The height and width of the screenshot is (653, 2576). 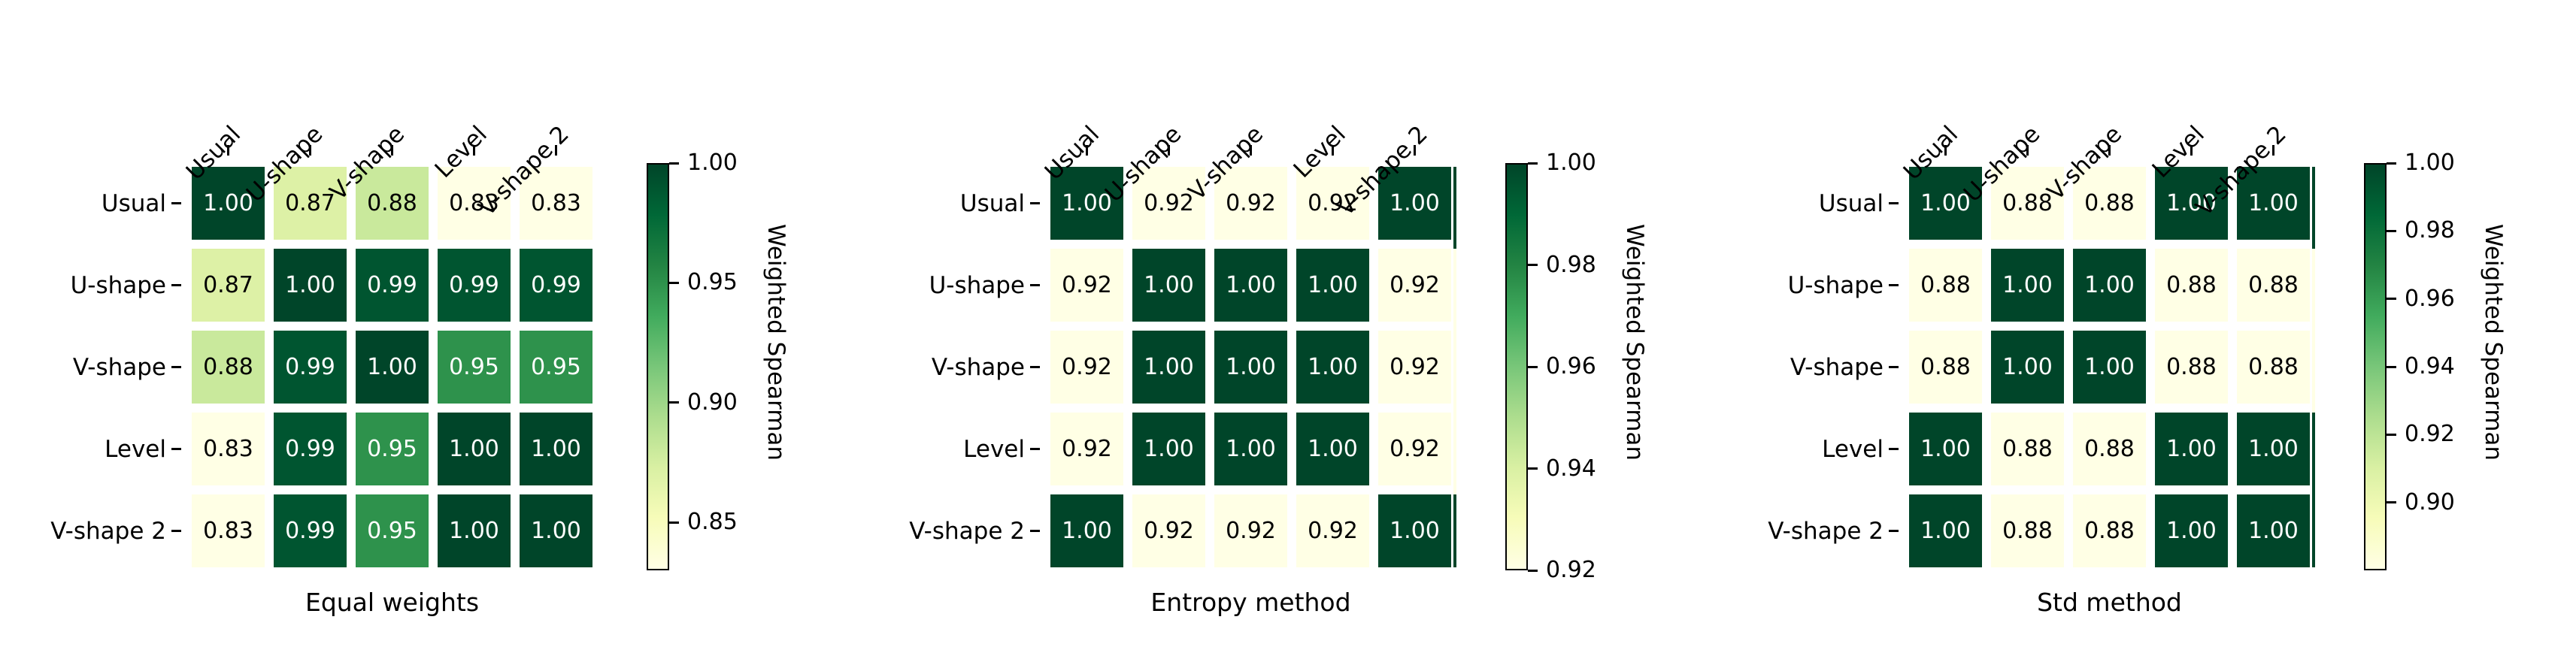 I want to click on colorbar-axis-label: Weighted Spearman, so click(x=1634, y=342).